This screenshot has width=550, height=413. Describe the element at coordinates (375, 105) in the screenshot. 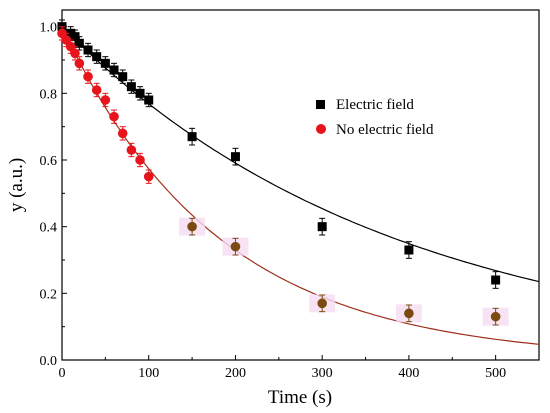

I see `legend-label-electric-field: Electric field` at that location.